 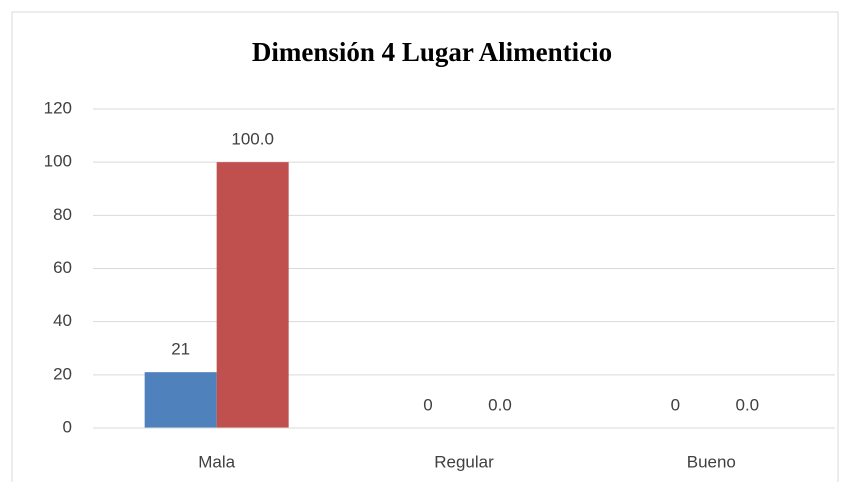 I want to click on y-tick-label: 100, so click(x=58, y=161).